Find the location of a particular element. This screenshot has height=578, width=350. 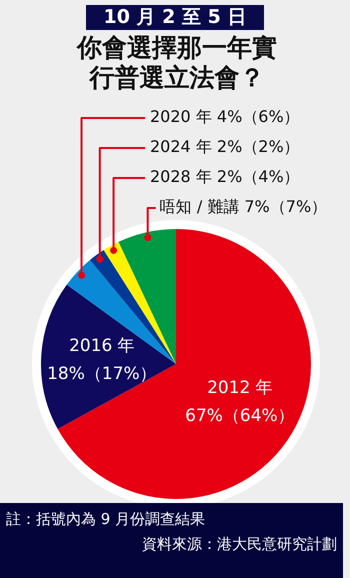

source-note: 資料來源：港大民意研究計劃 is located at coordinates (239, 544).